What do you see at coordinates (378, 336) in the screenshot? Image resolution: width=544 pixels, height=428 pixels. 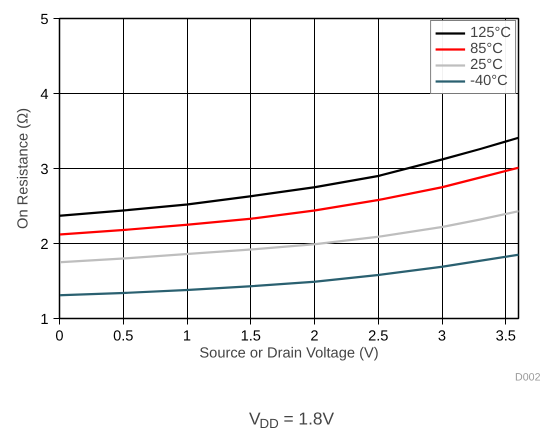 I see `x-tick-label: 2.5` at bounding box center [378, 336].